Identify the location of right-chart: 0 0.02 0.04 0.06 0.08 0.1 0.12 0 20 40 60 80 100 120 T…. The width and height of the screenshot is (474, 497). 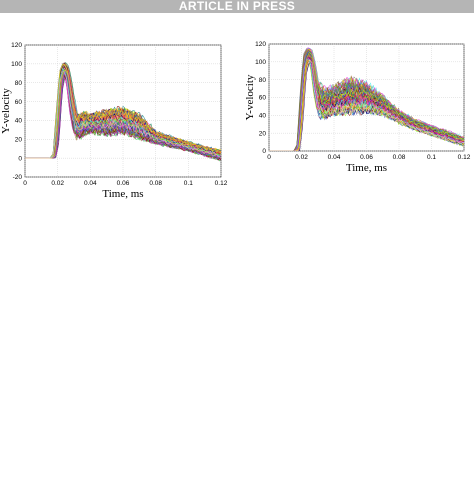
(357, 107).